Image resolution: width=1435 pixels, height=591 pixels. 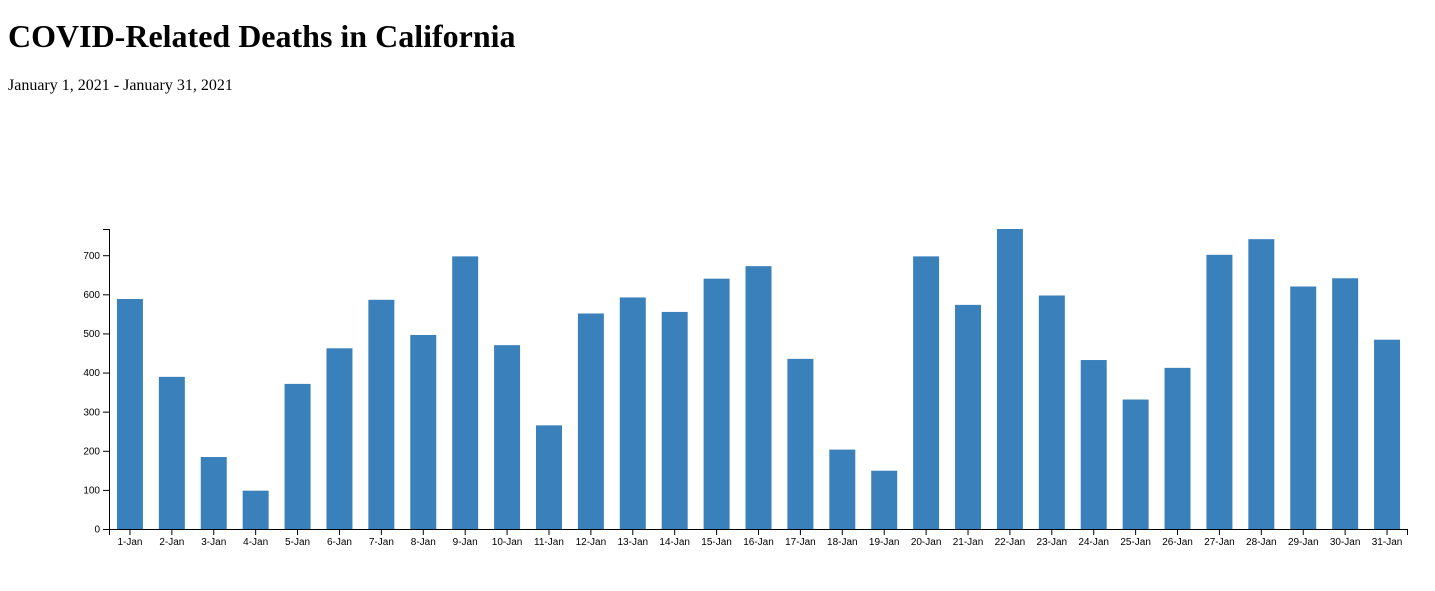 What do you see at coordinates (507, 437) in the screenshot?
I see `bar-10-Jan` at bounding box center [507, 437].